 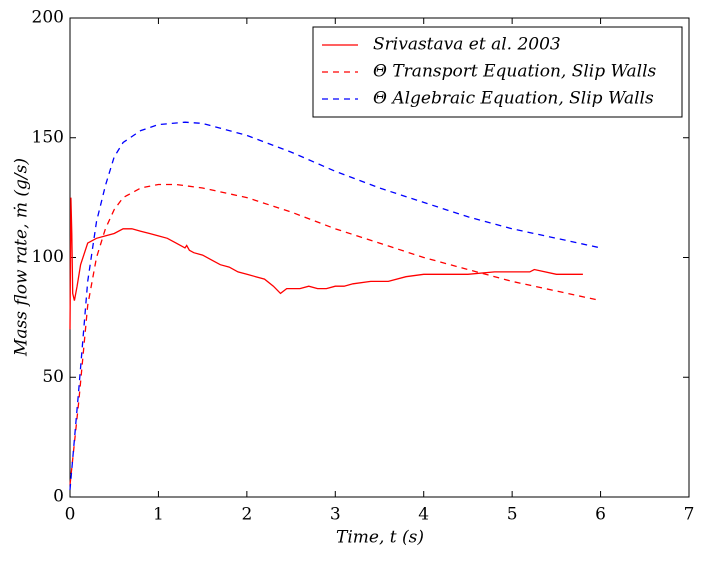 What do you see at coordinates (335, 515) in the screenshot?
I see `x-tick-label: 3` at bounding box center [335, 515].